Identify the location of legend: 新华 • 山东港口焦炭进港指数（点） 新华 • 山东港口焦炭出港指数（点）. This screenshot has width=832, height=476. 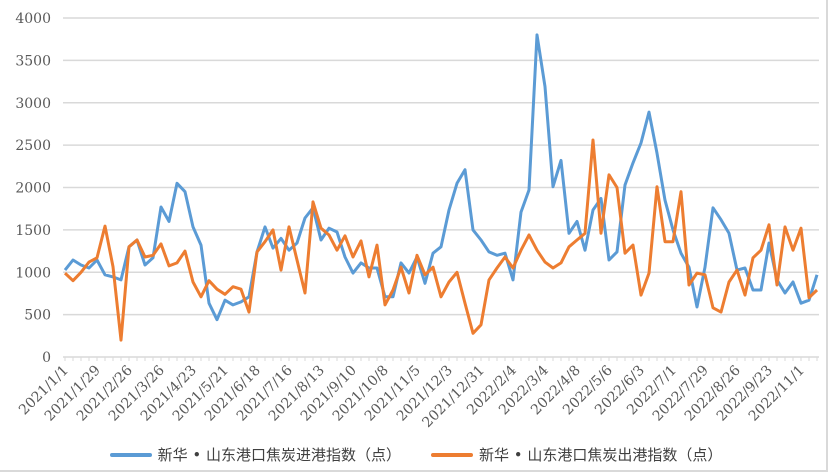
(416, 454).